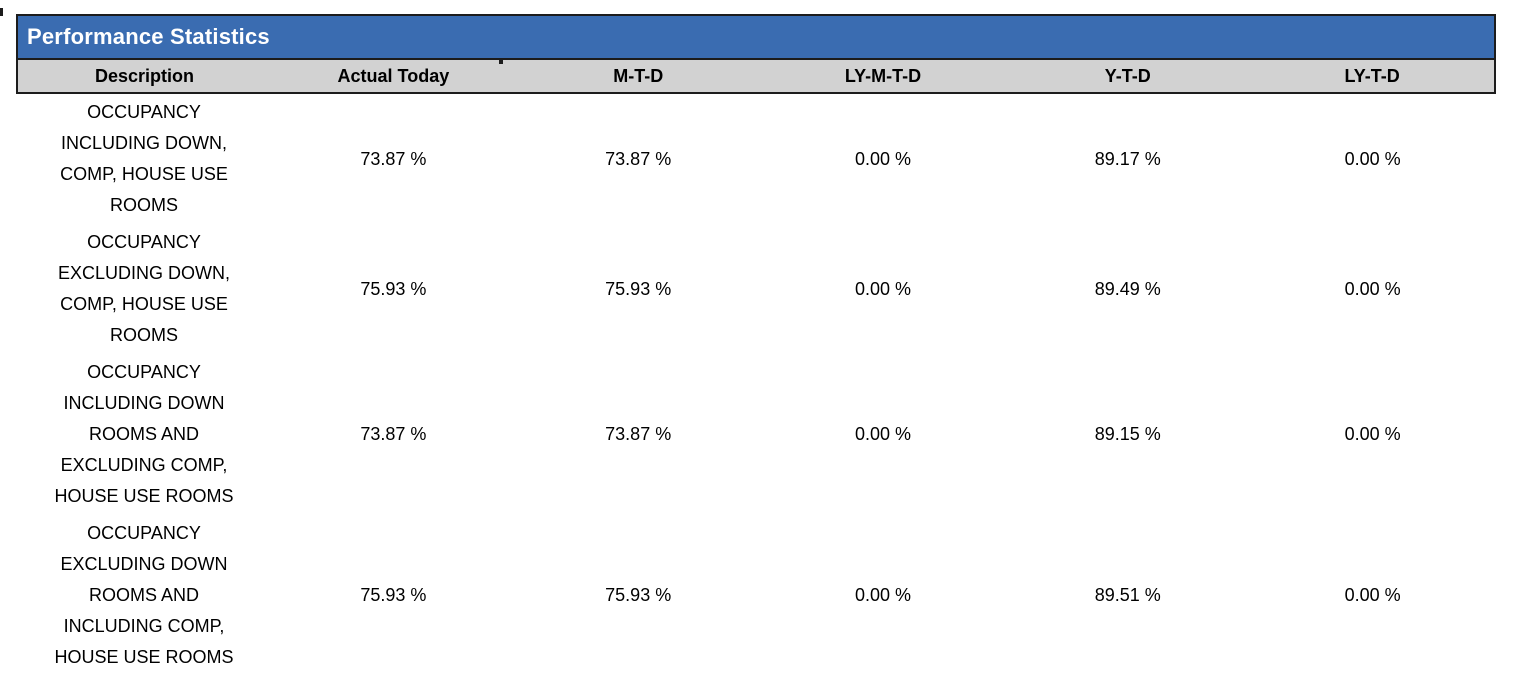 The height and width of the screenshot is (688, 1516). I want to click on column-header-mtd: M-T-D, so click(638, 76).